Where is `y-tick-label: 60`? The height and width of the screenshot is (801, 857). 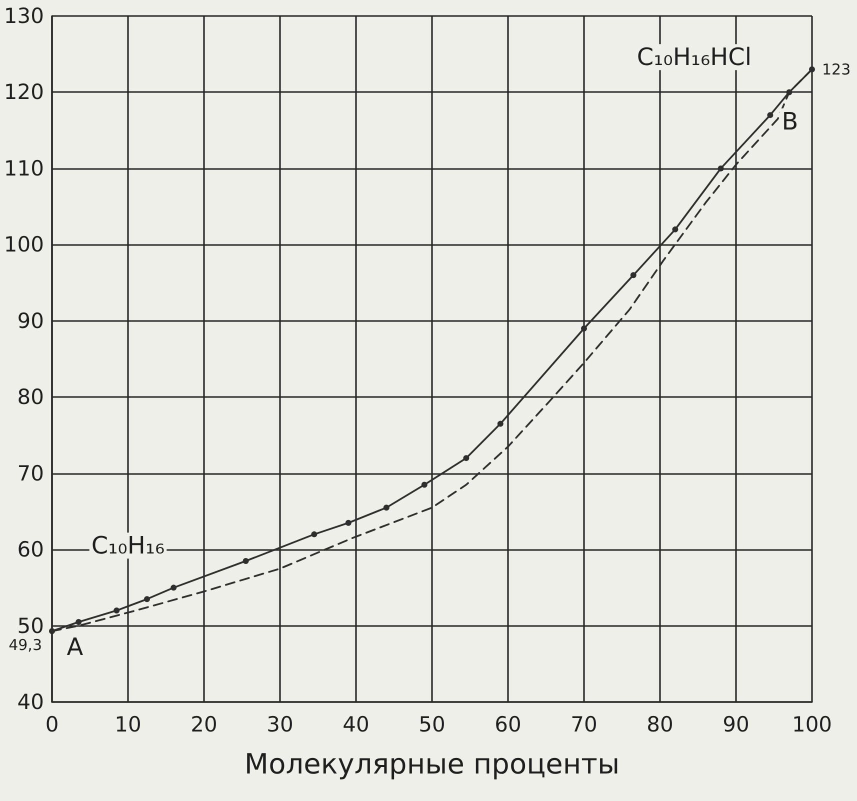
y-tick-label: 60 is located at coordinates (30, 550).